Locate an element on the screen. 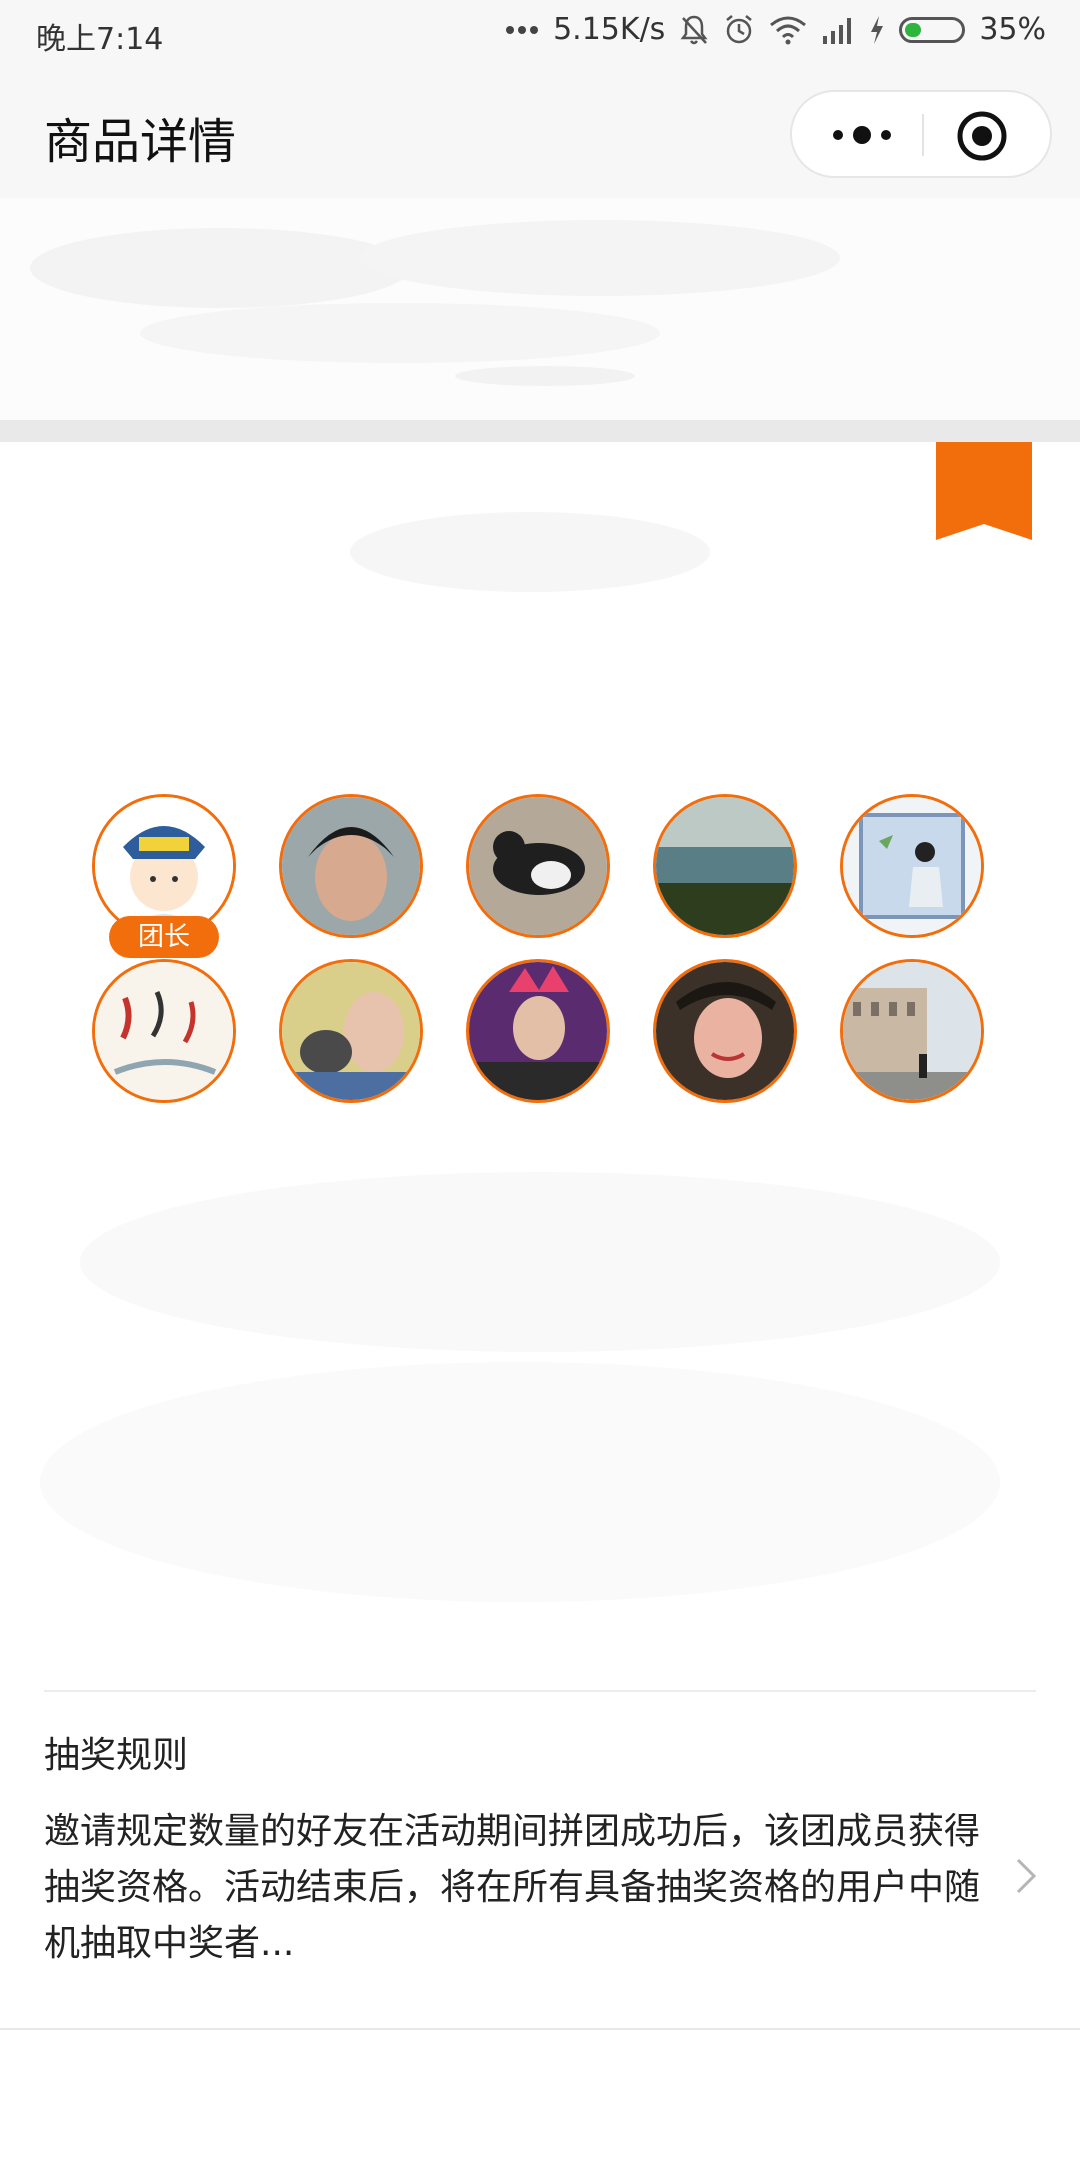  bottom-divider is located at coordinates (540, 2029).